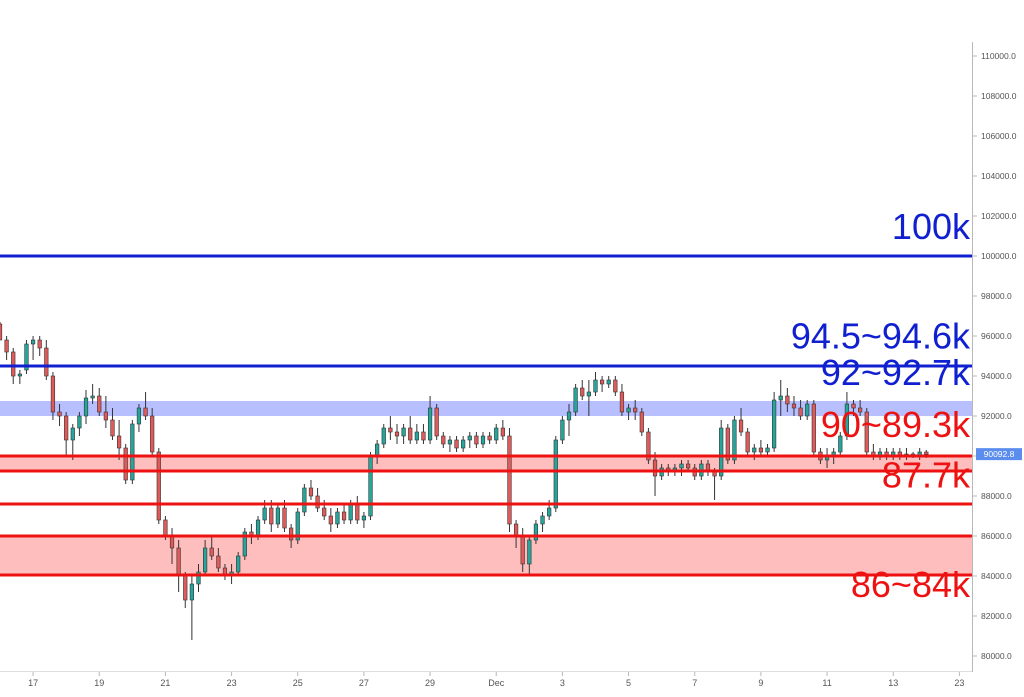 This screenshot has height=697, width=1024. What do you see at coordinates (996, 536) in the screenshot?
I see `y-tick-label: 86000.0` at bounding box center [996, 536].